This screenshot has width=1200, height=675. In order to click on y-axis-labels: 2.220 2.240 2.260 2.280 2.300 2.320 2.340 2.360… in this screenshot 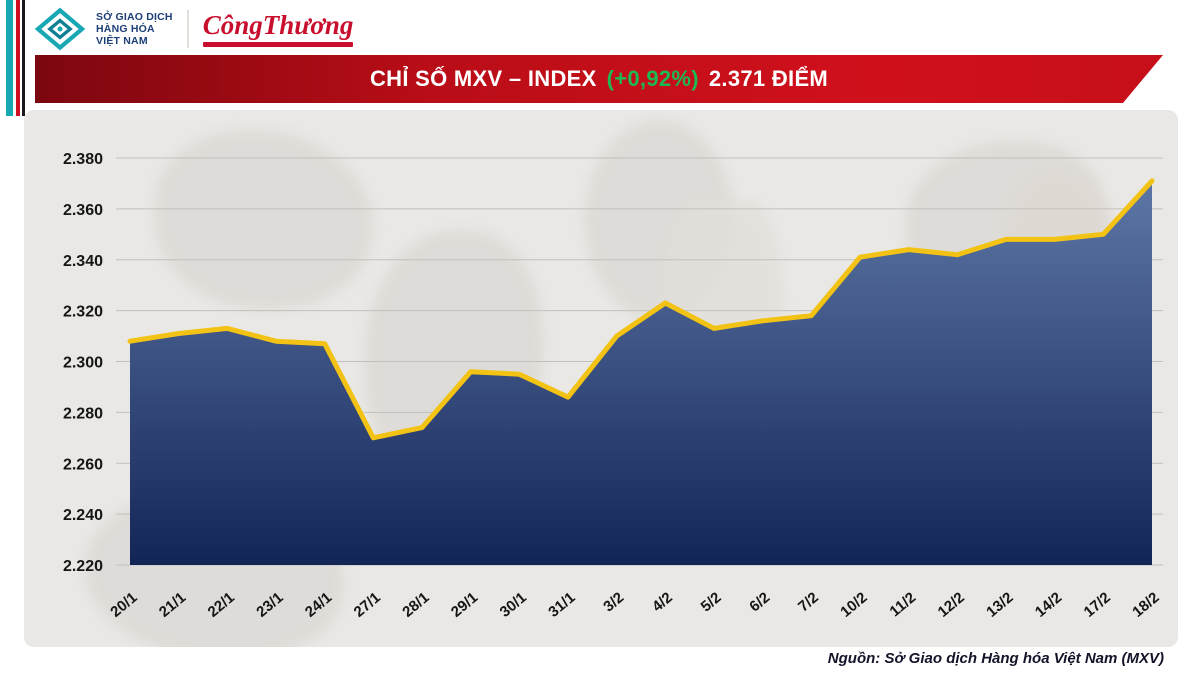, I will do `click(83, 363)`.